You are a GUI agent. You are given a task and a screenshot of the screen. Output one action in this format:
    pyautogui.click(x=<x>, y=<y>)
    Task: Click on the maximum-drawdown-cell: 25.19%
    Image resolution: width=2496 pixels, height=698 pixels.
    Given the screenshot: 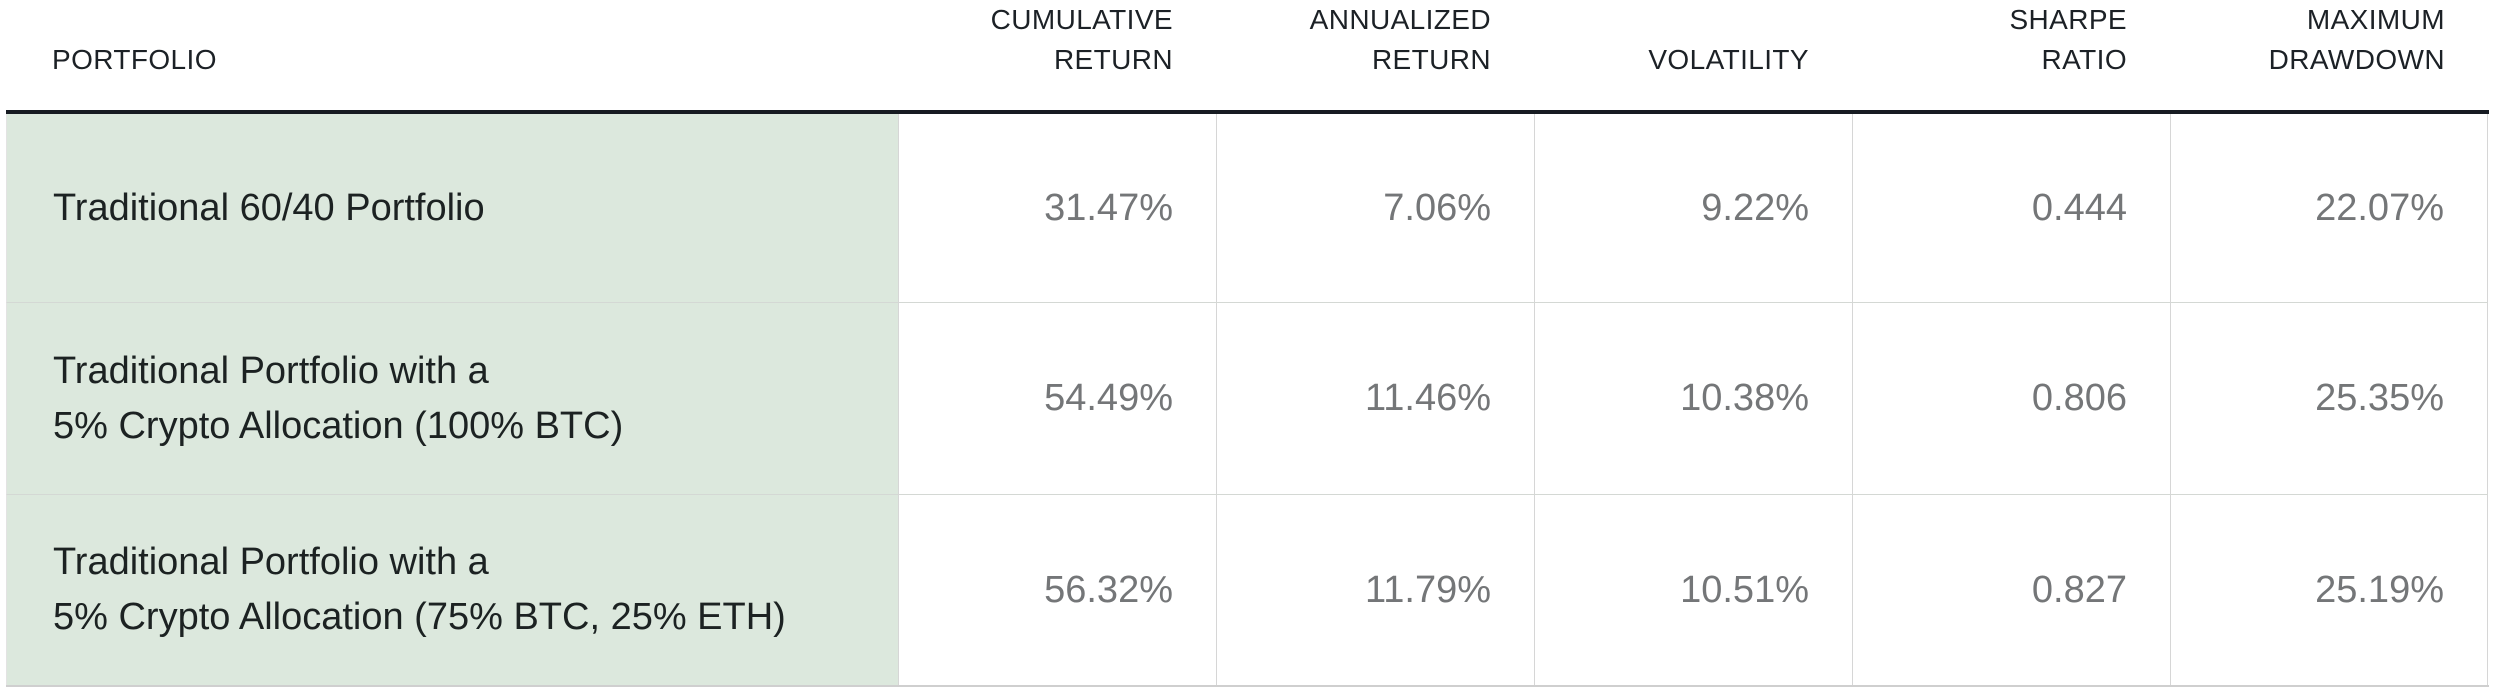 What is the action you would take?
    pyautogui.click(x=2329, y=589)
    